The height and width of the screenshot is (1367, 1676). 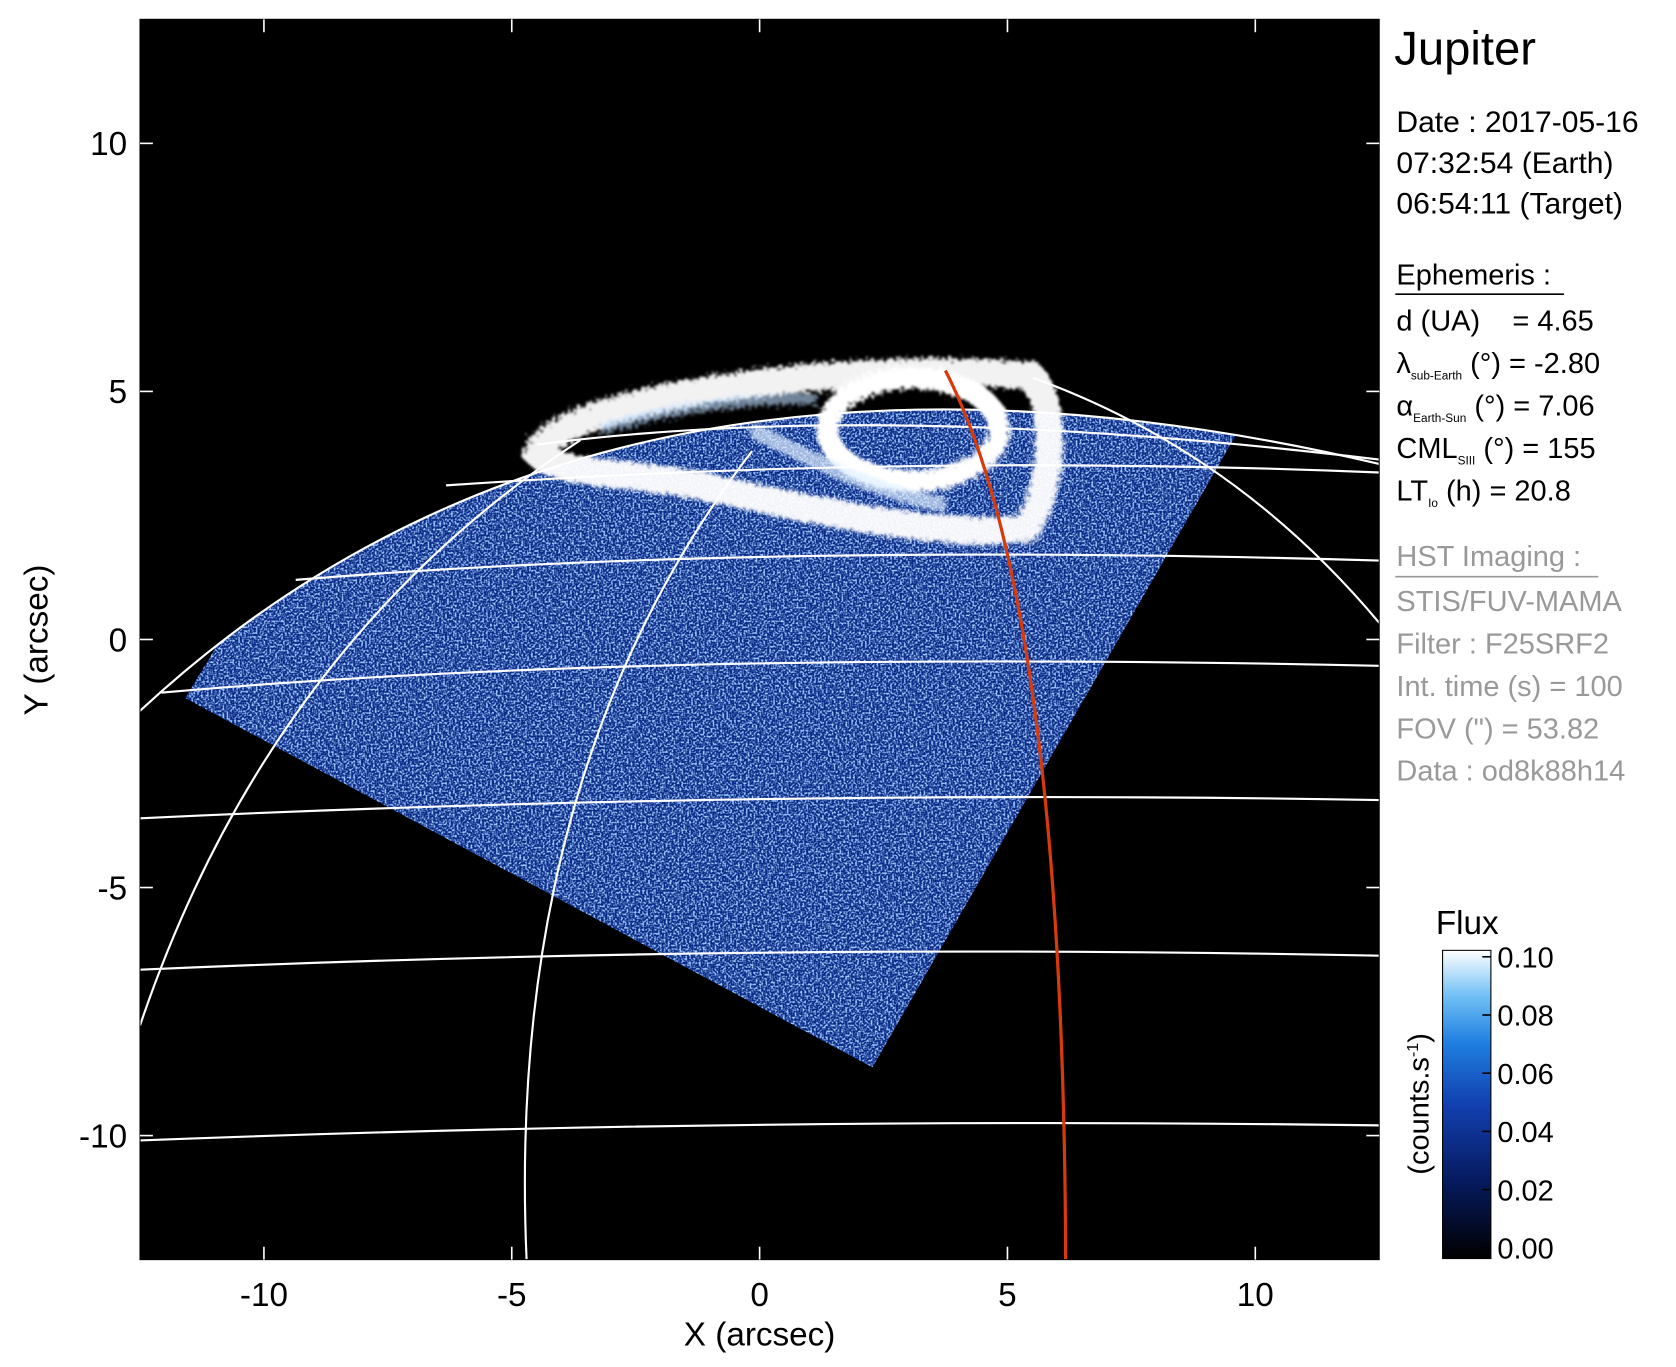 What do you see at coordinates (1510, 772) in the screenshot?
I see `hst-line: Data : od8k88h14` at bounding box center [1510, 772].